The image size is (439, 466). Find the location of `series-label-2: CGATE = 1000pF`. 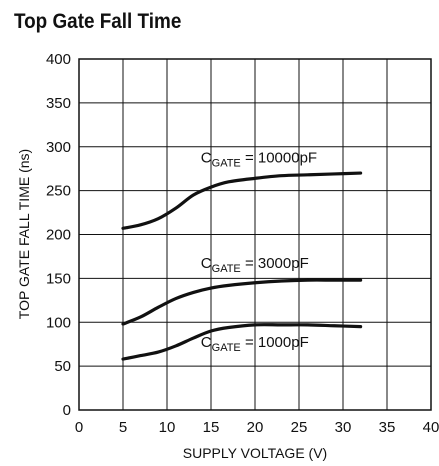

series-label-2: CGATE = 1000pF is located at coordinates (255, 344).